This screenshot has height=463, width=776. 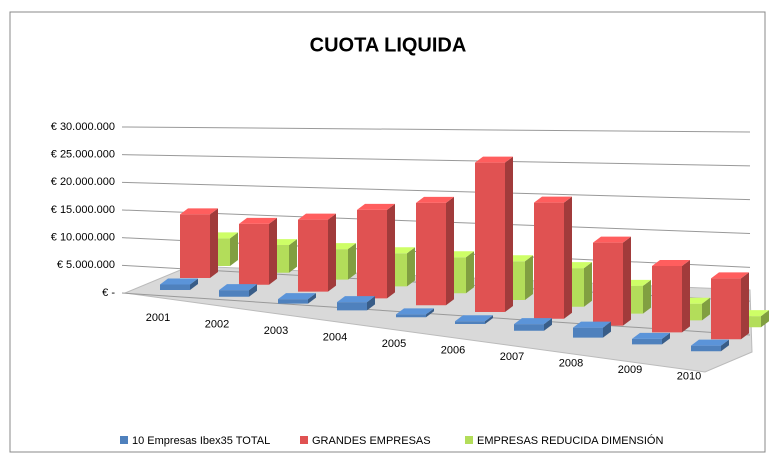 I want to click on x-tick-label: 2008, so click(x=571, y=363).